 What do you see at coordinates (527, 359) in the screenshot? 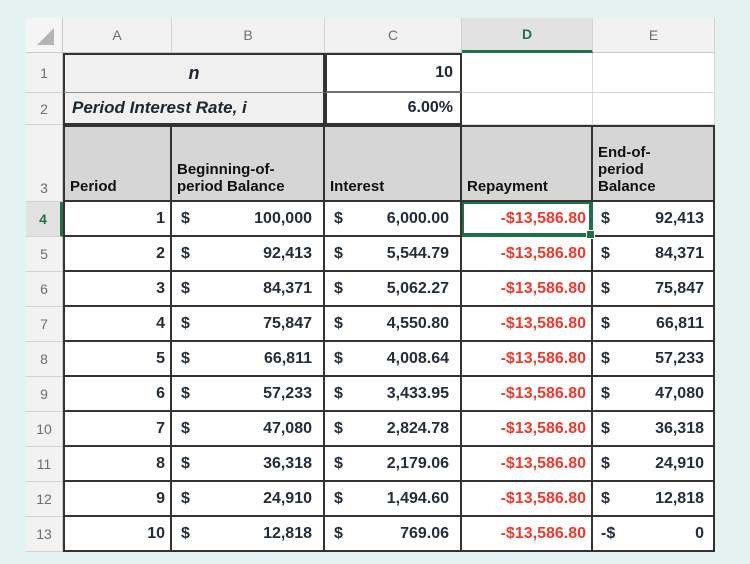
I see `cell-D8: -$13,586.80` at bounding box center [527, 359].